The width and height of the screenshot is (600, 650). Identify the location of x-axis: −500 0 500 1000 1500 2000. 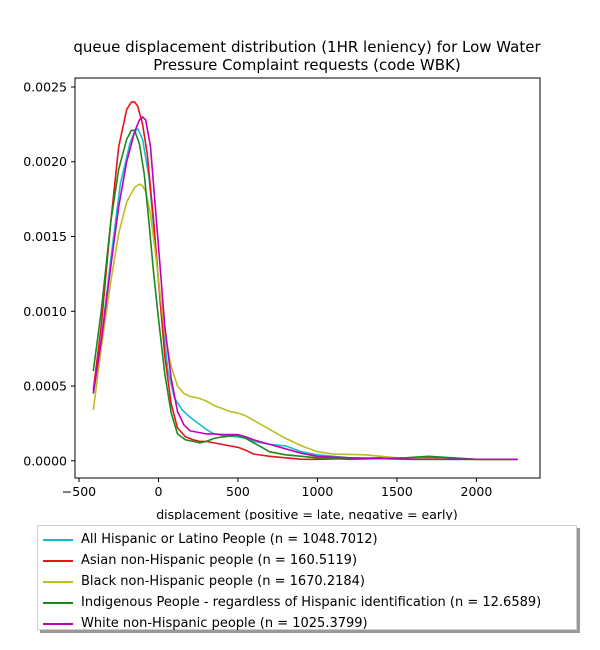
(277, 488).